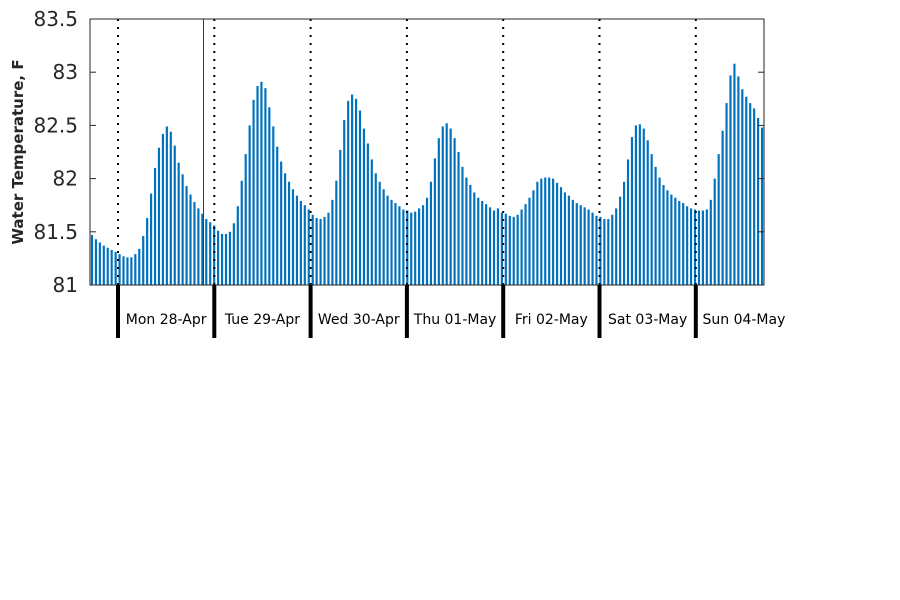  Describe the element at coordinates (55, 232) in the screenshot. I see `y-tick-label: 81.5` at that location.